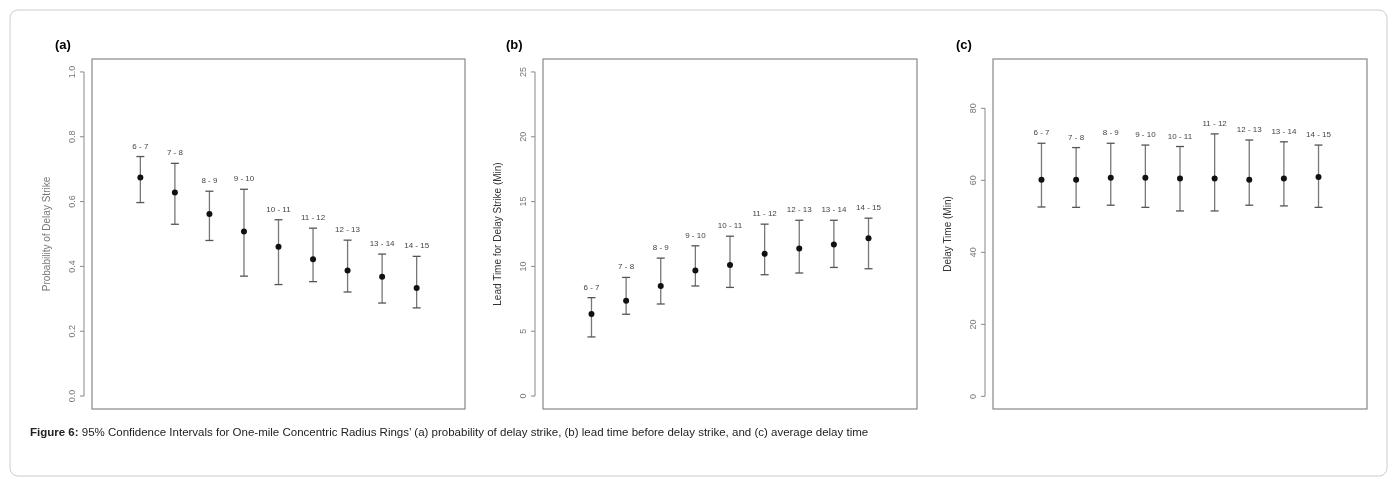  I want to click on y-tick-label: 0.4, so click(72, 266).